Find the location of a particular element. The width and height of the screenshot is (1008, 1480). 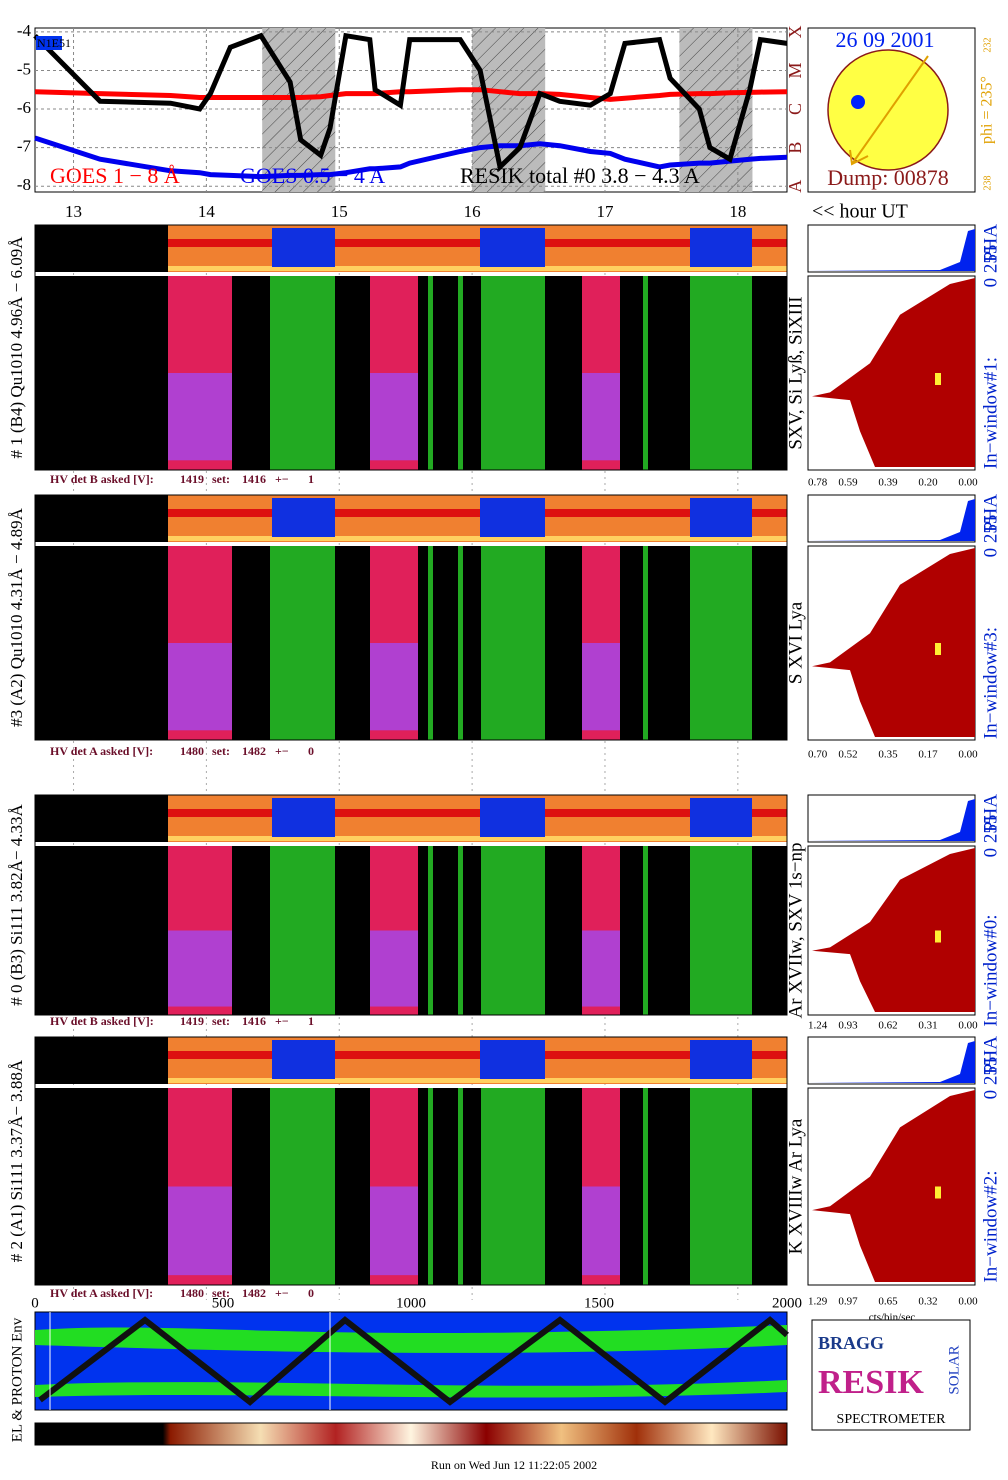

region-label: N1E51 is located at coordinates (54, 43).